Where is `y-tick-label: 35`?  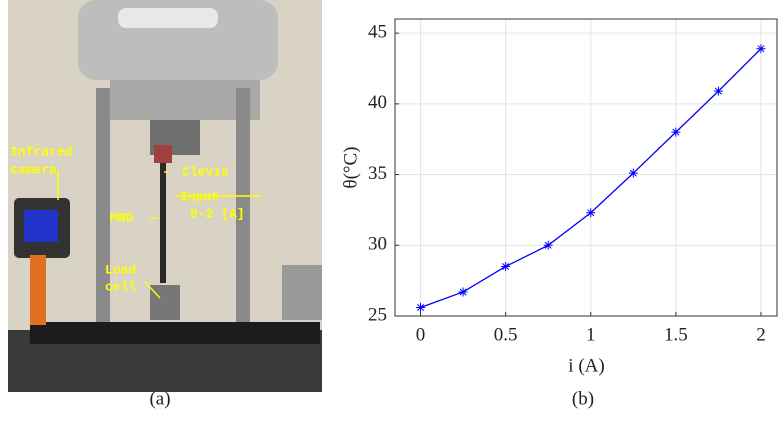 y-tick-label: 35 is located at coordinates (377, 173).